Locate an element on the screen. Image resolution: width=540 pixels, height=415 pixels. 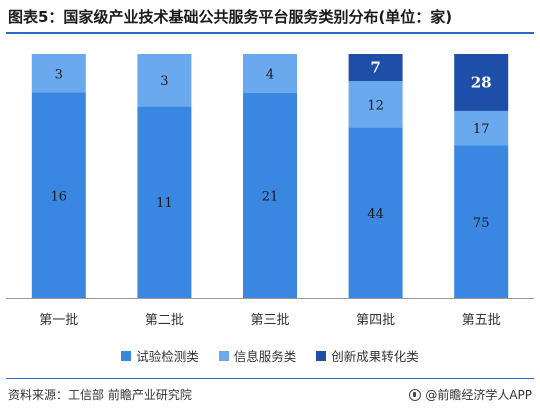
bar-value-label-1-1: 16 is located at coordinates (59, 196).